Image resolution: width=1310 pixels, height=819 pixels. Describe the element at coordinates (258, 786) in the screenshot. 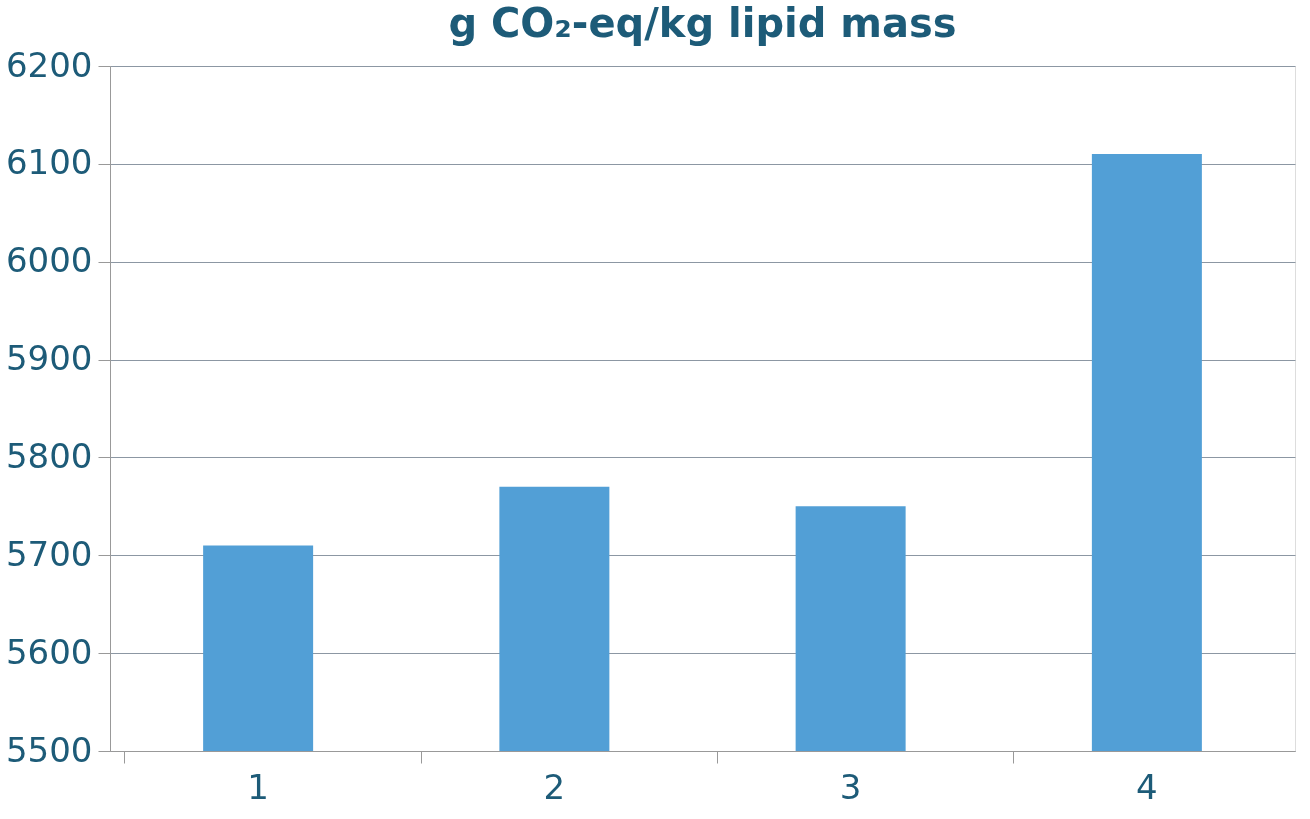

I see `x-tick-label: 1` at that location.